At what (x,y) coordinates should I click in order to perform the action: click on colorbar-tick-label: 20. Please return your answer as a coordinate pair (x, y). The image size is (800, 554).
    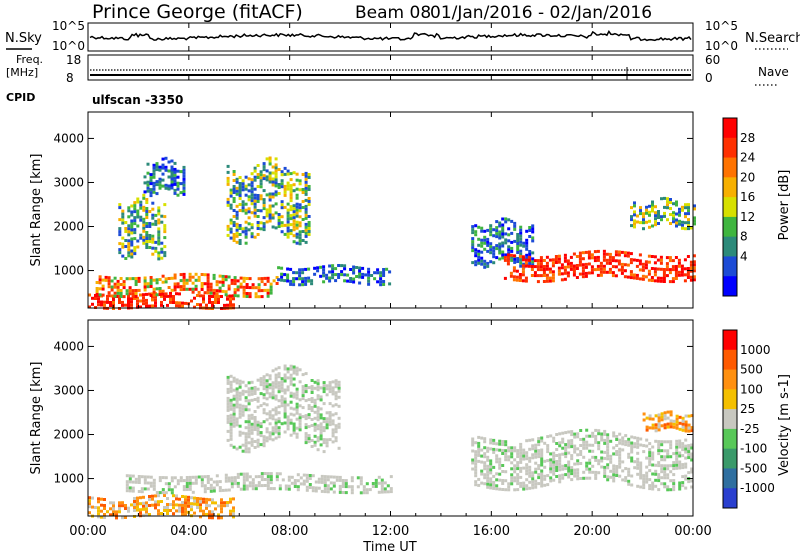
    Looking at the image, I should click on (747, 177).